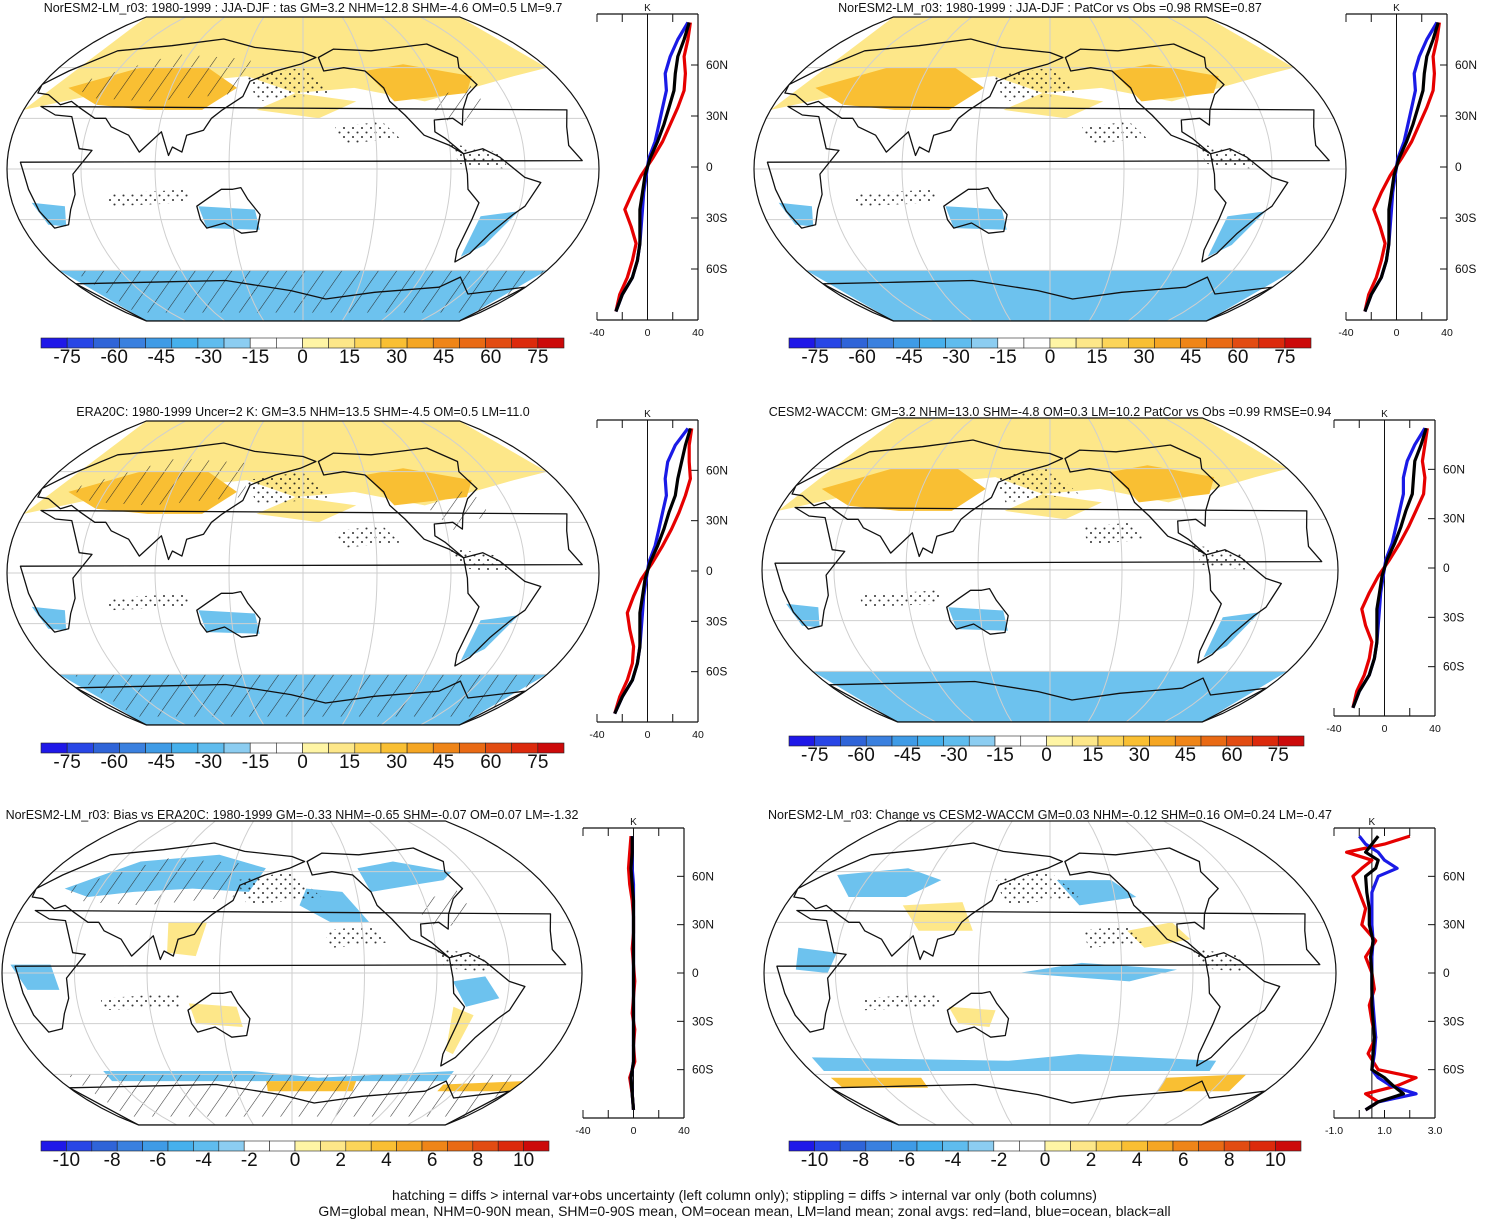  What do you see at coordinates (1096, 357) in the screenshot?
I see `colorbar-tick-label: 15` at bounding box center [1096, 357].